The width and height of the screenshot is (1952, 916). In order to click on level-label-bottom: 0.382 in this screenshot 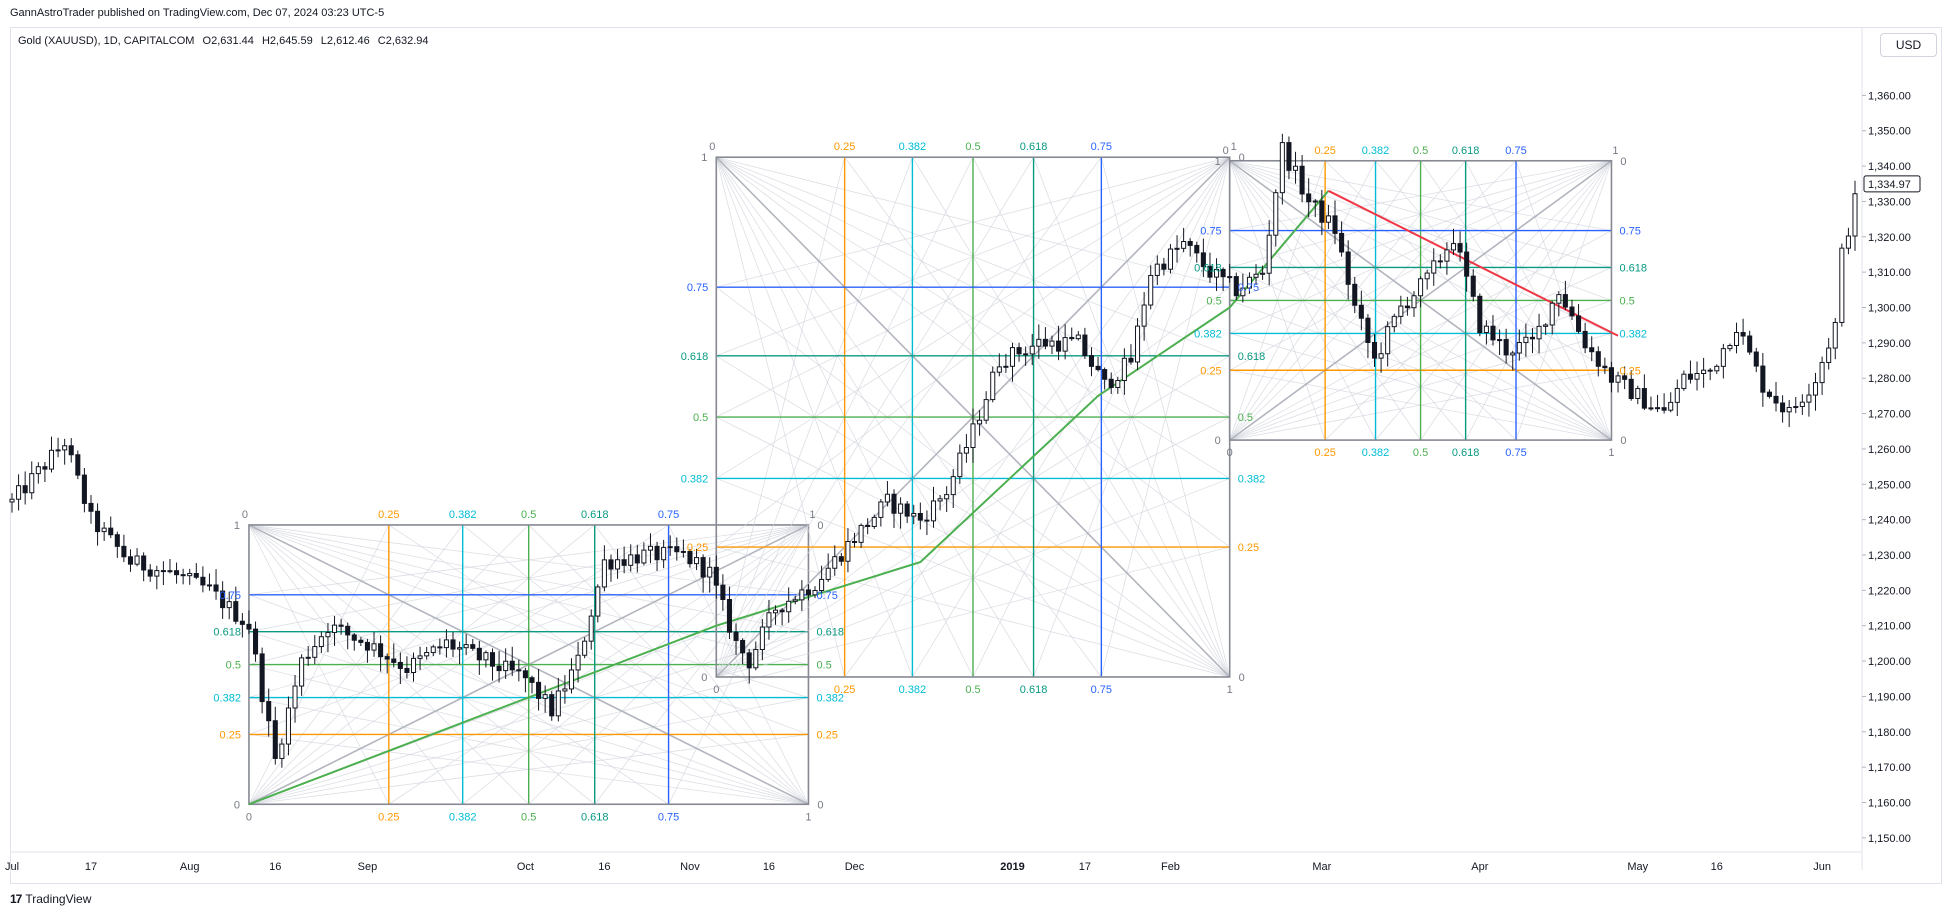, I will do `click(463, 817)`.